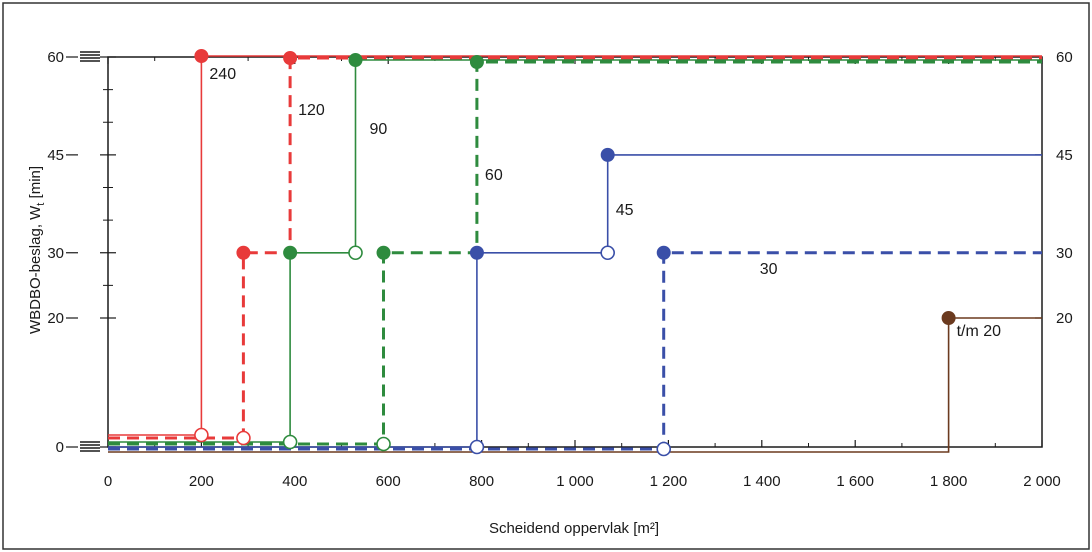 This screenshot has height=552, width=1092. I want to click on series-annotation: t/m 20, so click(979, 331).